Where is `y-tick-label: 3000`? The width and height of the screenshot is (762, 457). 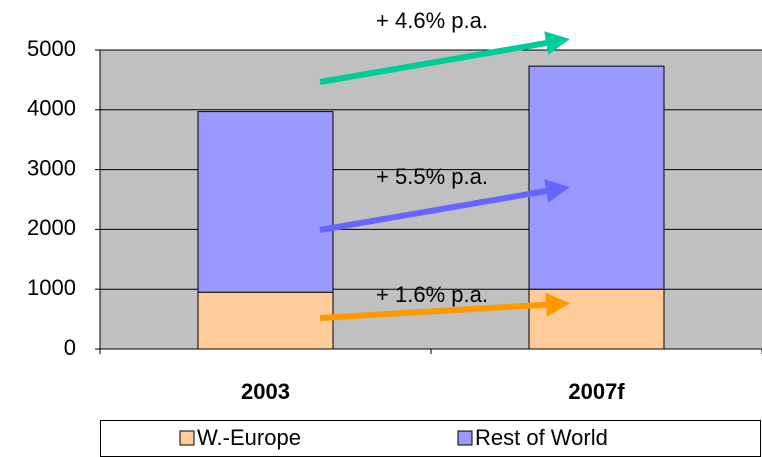 y-tick-label: 3000 is located at coordinates (51, 167).